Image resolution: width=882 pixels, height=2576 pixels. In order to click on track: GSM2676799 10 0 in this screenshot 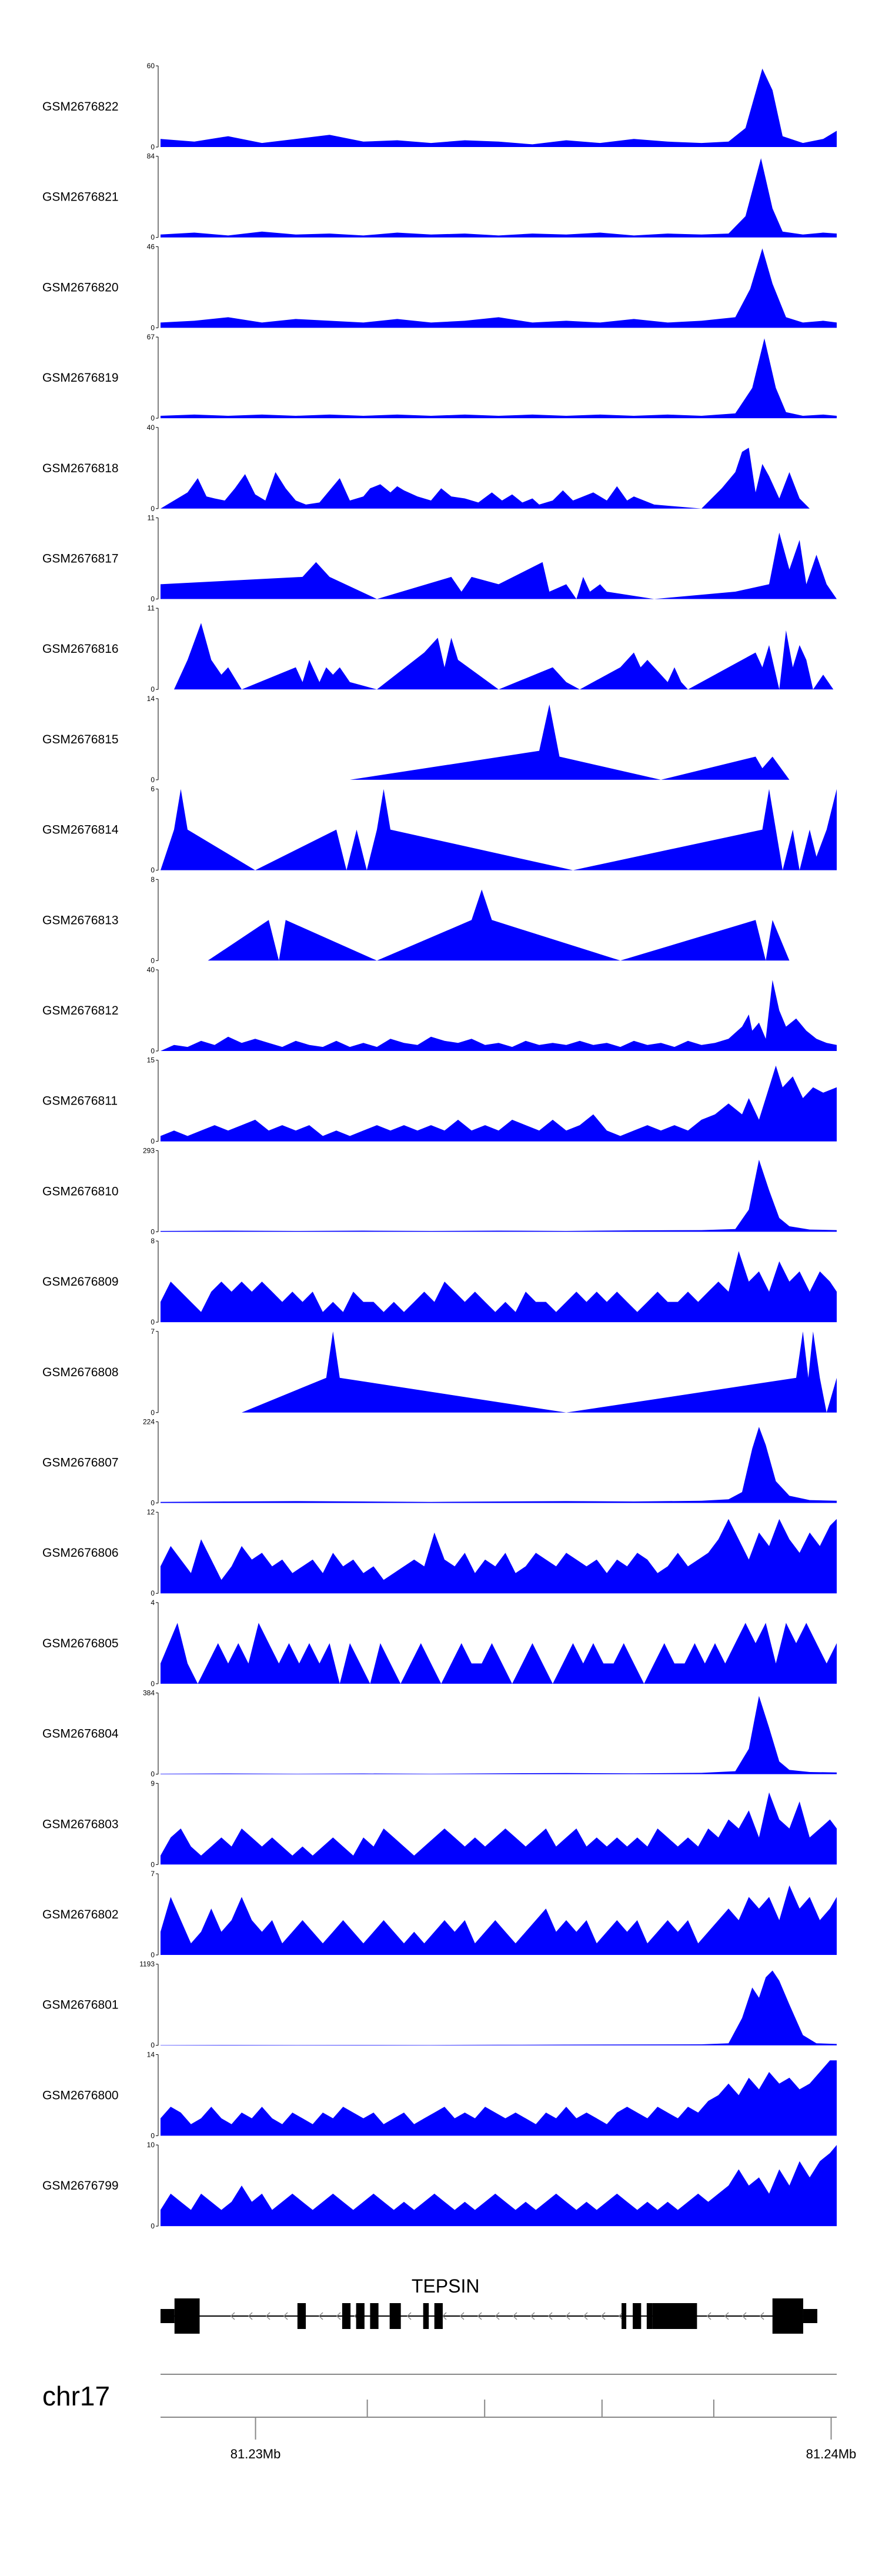, I will do `click(439, 2185)`.